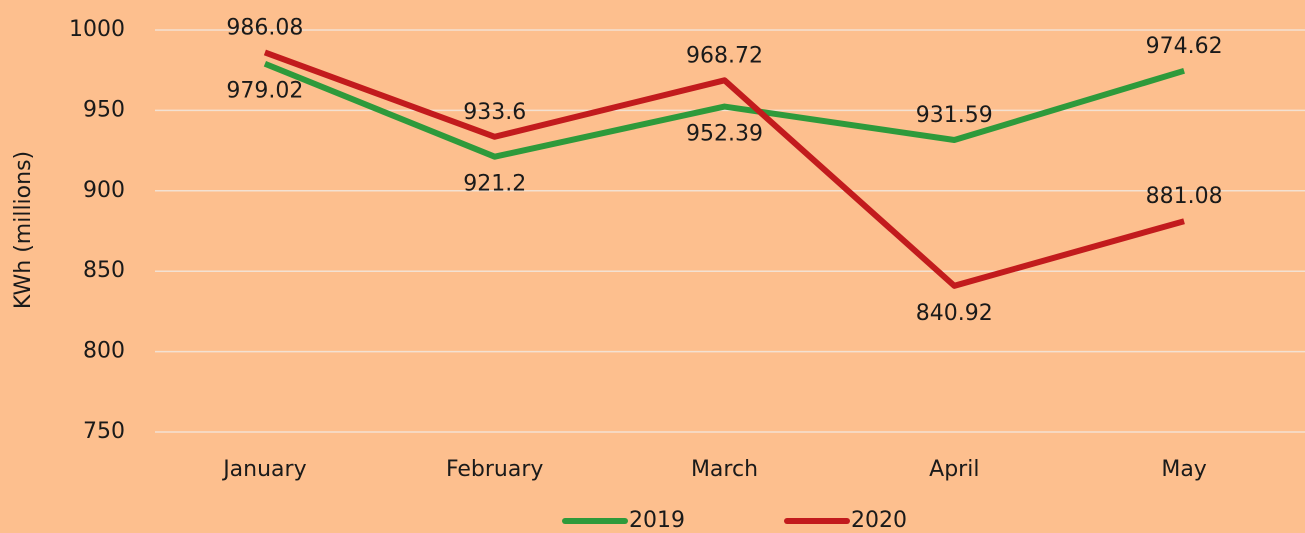 The height and width of the screenshot is (533, 1305). What do you see at coordinates (104, 190) in the screenshot?
I see `y-tick-label: 900` at bounding box center [104, 190].